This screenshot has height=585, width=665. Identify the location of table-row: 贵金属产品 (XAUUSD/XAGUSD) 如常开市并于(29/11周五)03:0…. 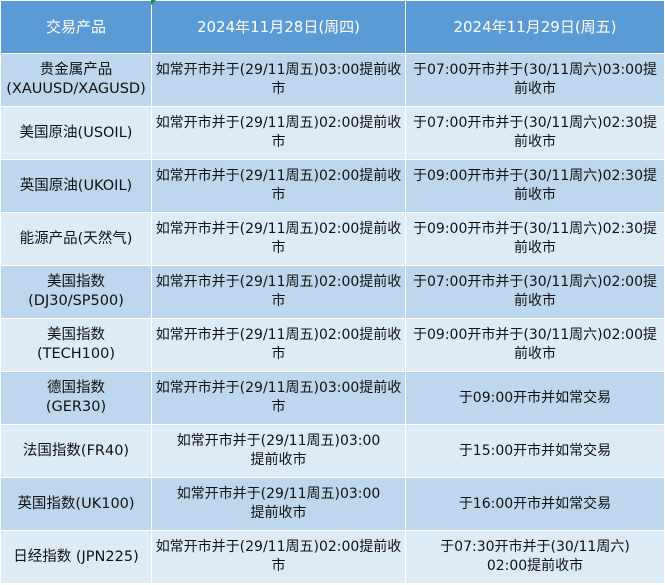
(332, 80).